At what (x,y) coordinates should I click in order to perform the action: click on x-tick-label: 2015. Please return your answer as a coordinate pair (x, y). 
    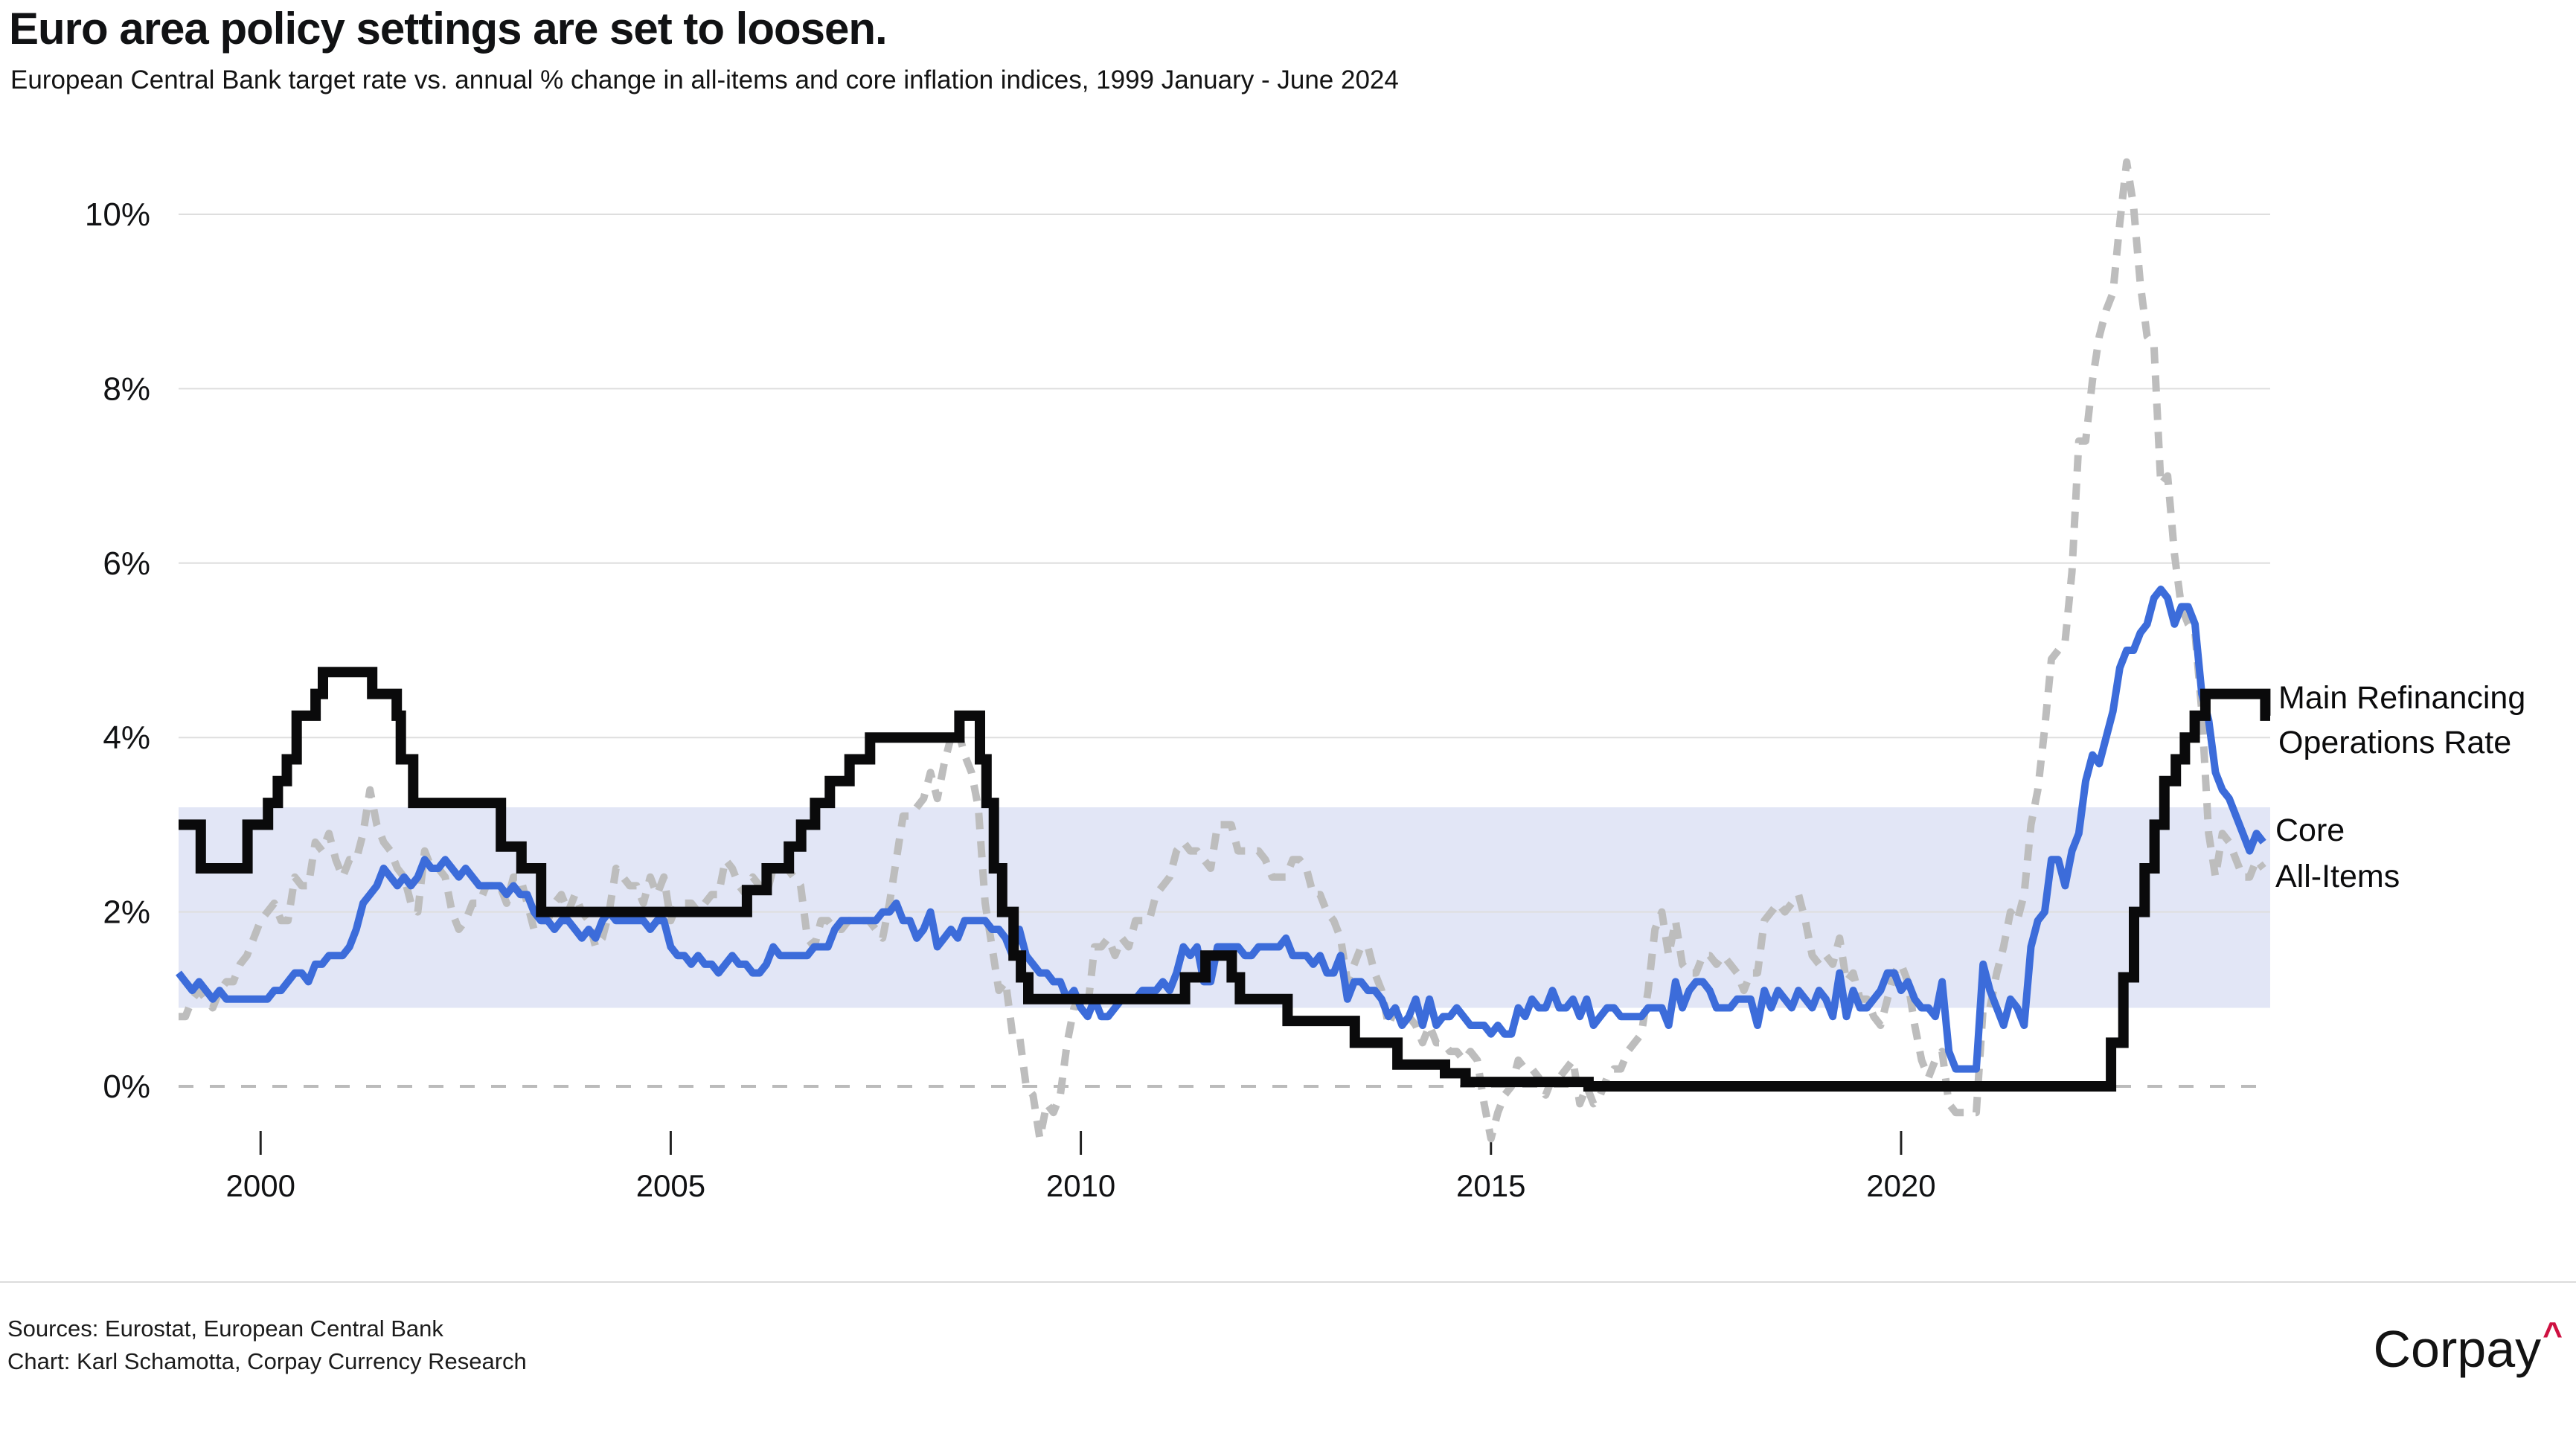
    Looking at the image, I should click on (1490, 1185).